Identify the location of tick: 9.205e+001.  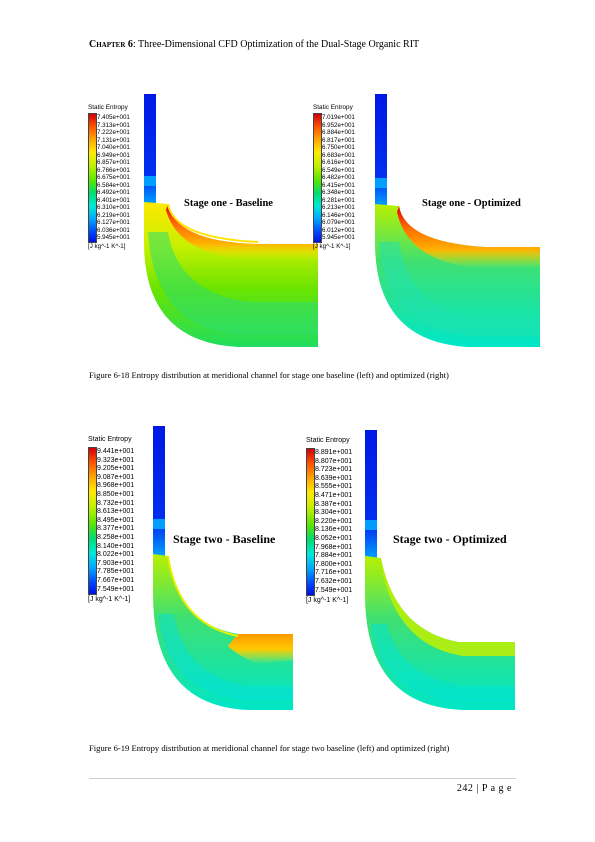
(116, 469).